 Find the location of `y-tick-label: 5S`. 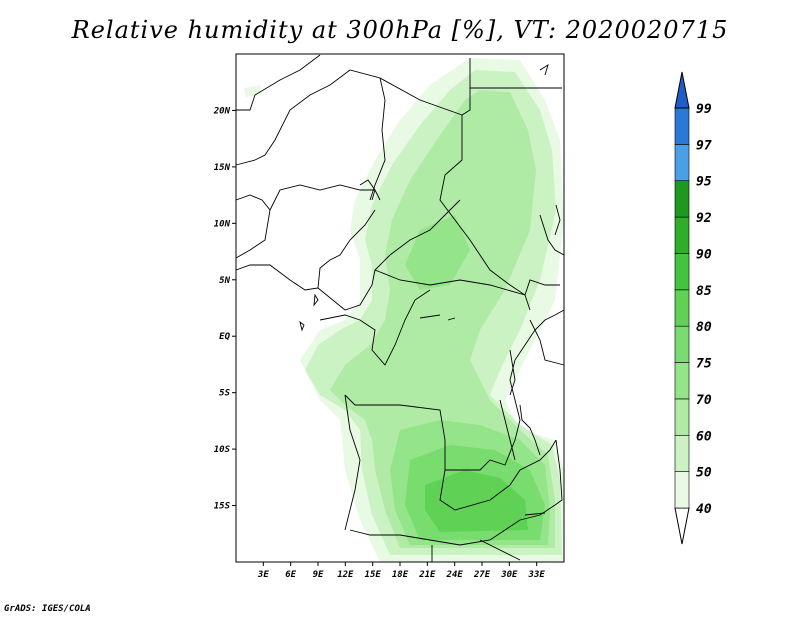

y-tick-label: 5S is located at coordinates (224, 394).